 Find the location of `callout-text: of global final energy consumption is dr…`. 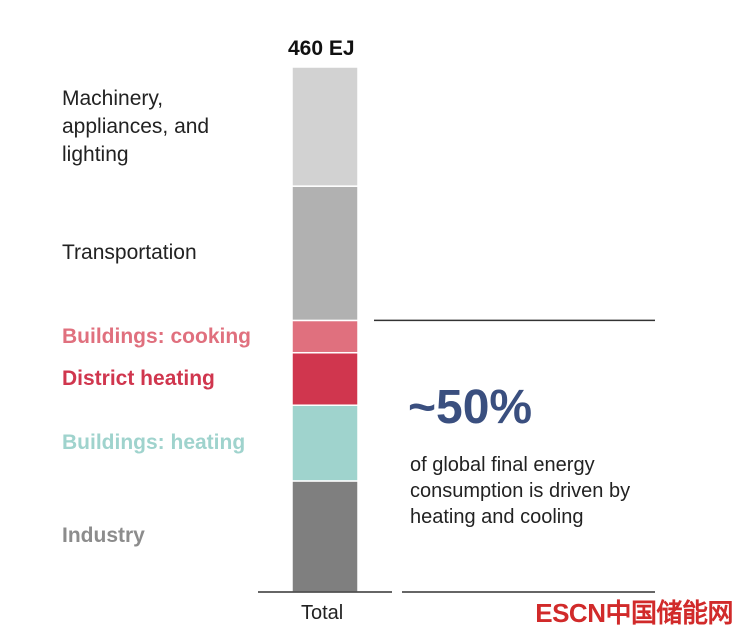

callout-text: of global final energy consumption is dr… is located at coordinates (520, 491).